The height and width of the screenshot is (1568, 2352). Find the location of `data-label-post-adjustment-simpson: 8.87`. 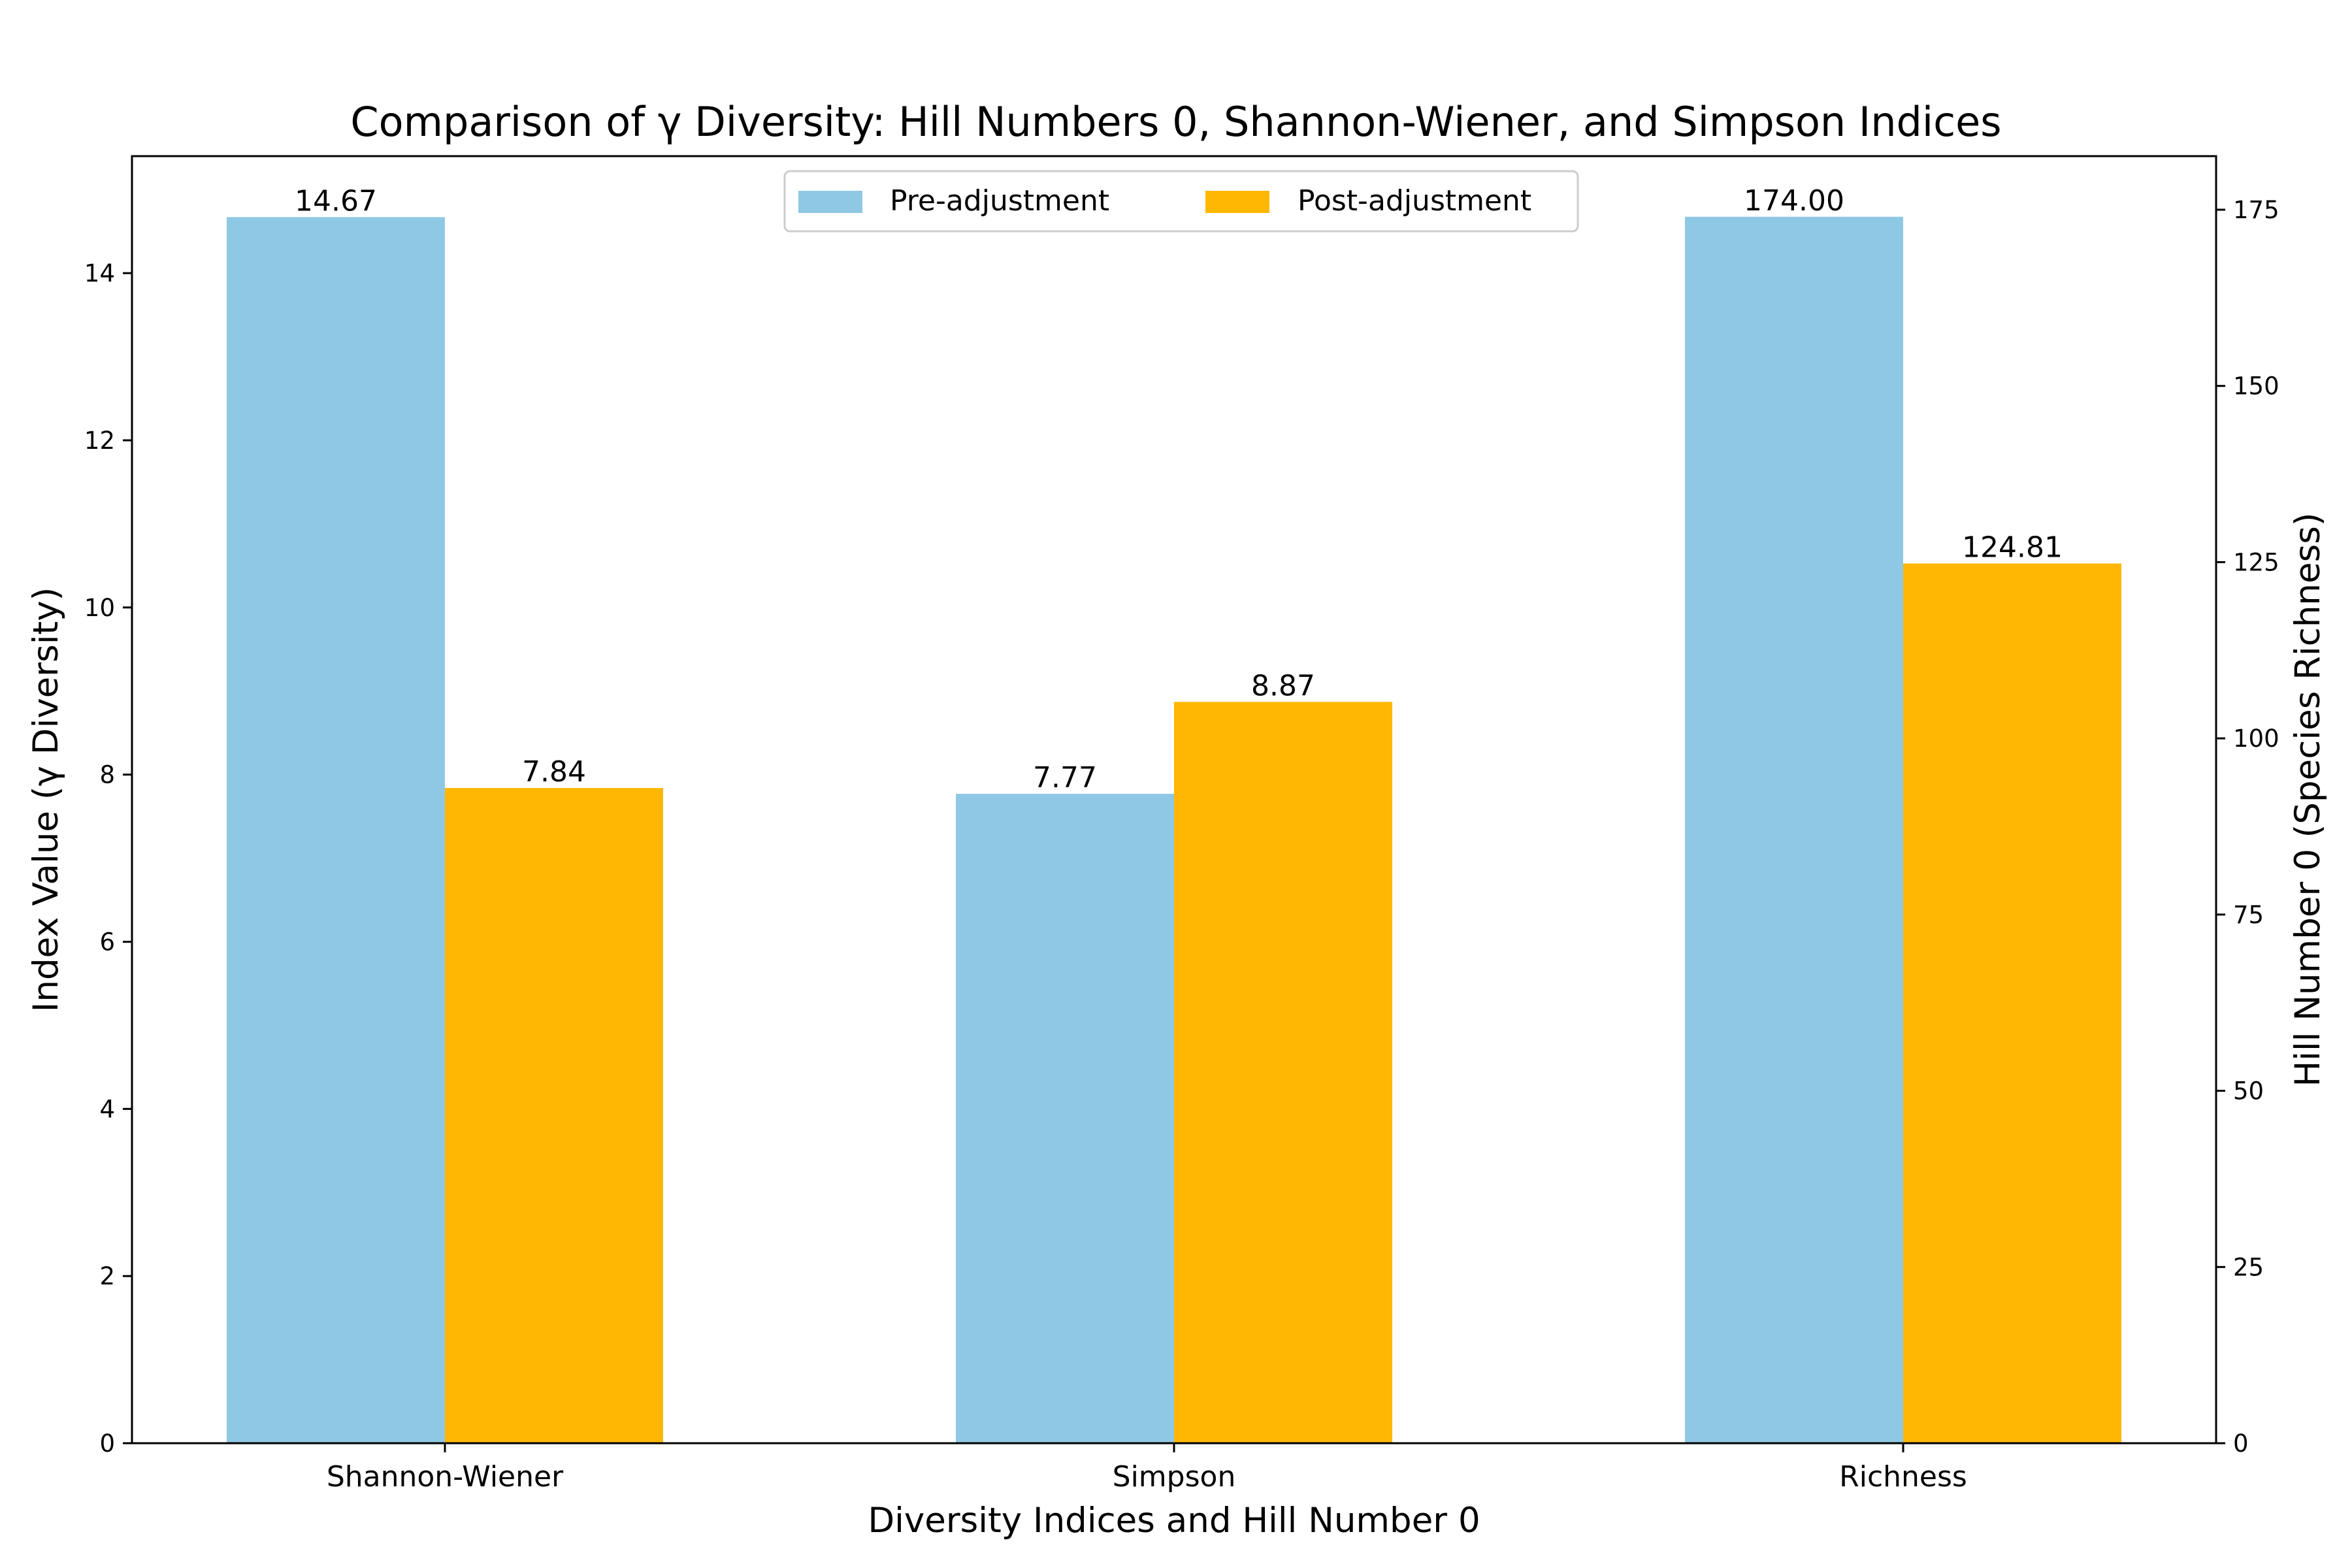

data-label-post-adjustment-simpson: 8.87 is located at coordinates (1283, 685).